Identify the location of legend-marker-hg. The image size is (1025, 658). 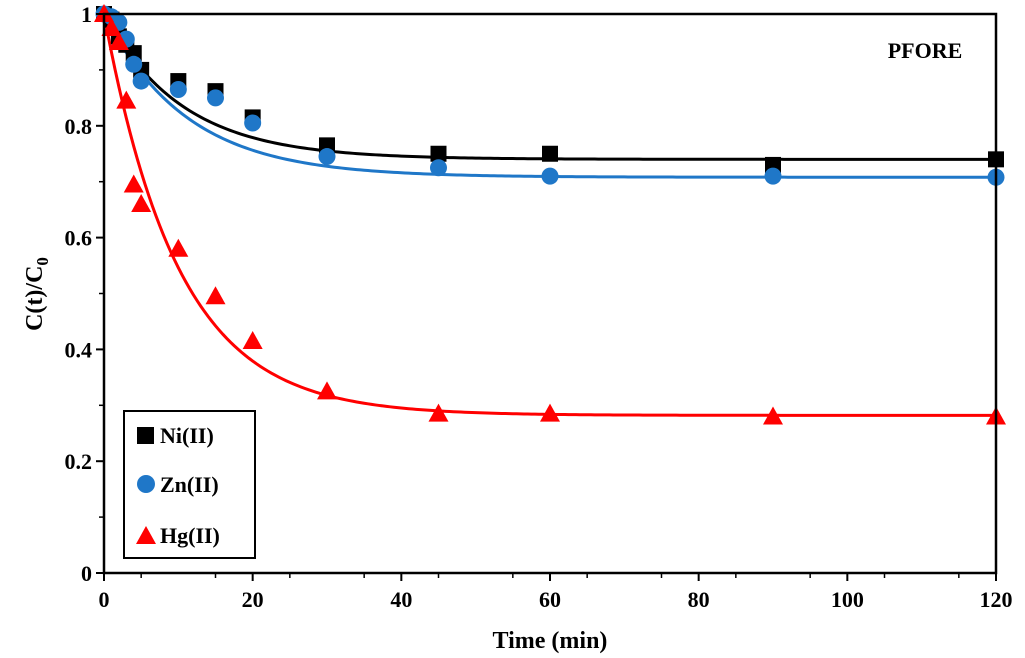
(146, 535).